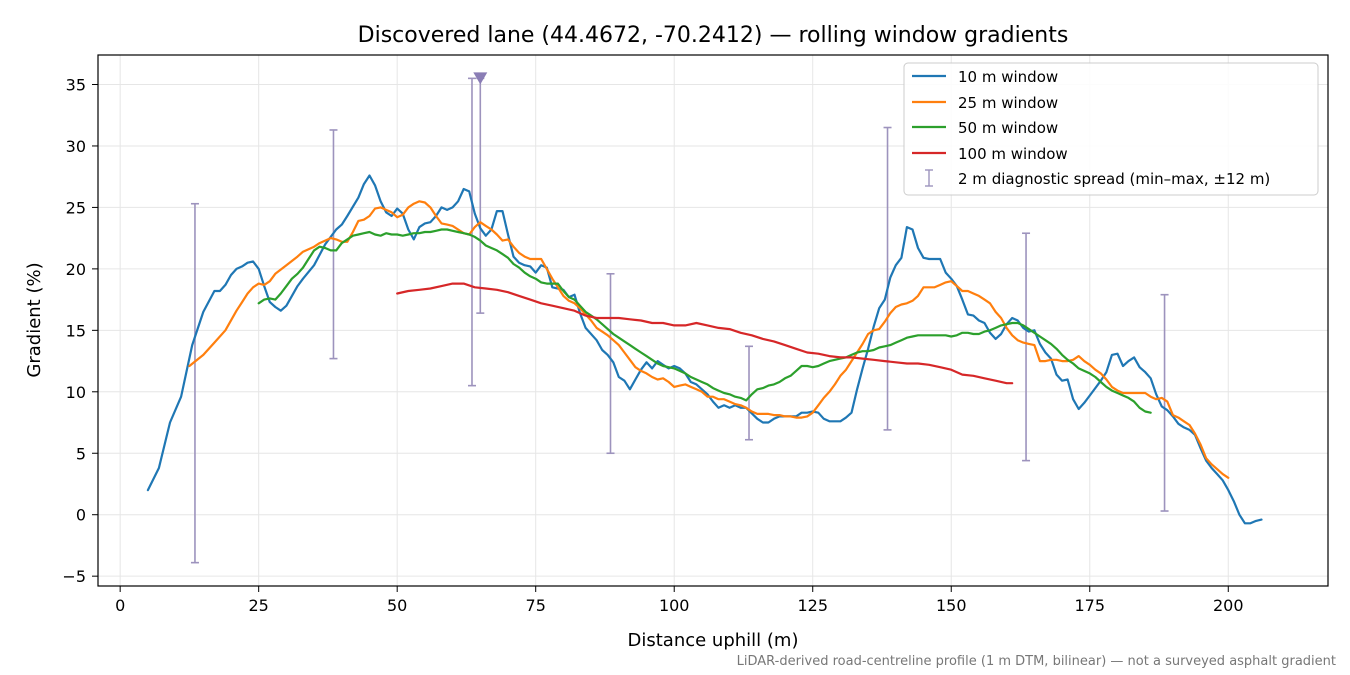 Image resolution: width=1350 pixels, height=675 pixels. Describe the element at coordinates (929, 178) in the screenshot. I see `legend-swatch-errorbar` at that location.